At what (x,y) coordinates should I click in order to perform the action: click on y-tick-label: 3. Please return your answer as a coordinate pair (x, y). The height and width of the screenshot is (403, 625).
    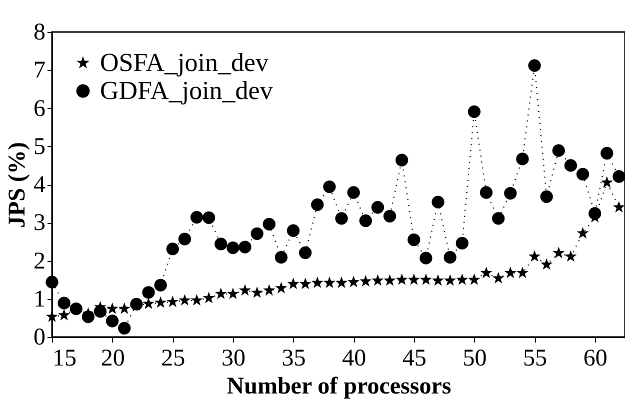
    Looking at the image, I should click on (40, 223).